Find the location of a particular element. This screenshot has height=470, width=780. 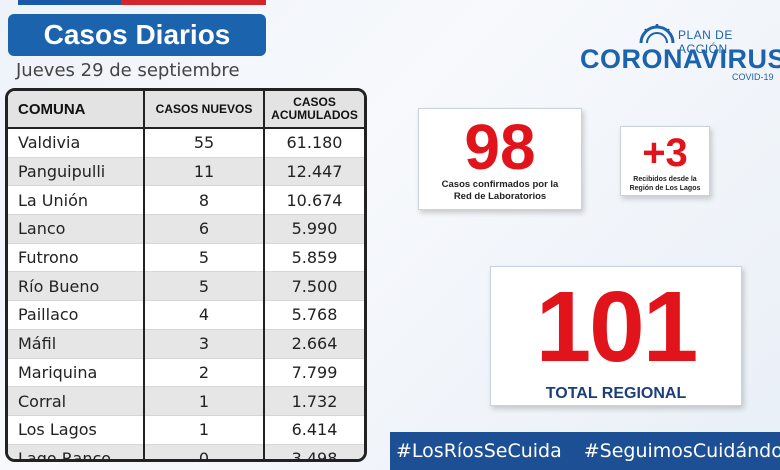

cell-casos-acumulados: 7.799 is located at coordinates (314, 373).